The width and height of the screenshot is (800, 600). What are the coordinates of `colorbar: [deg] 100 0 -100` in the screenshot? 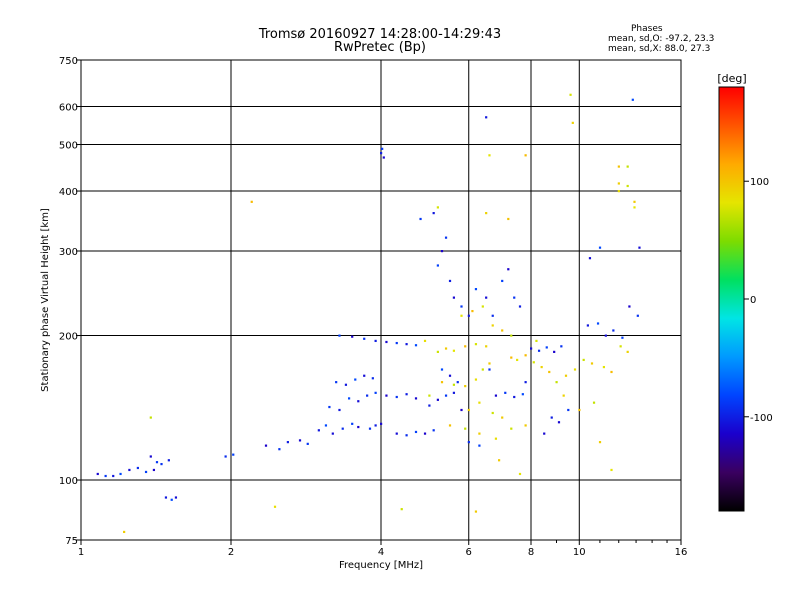 It's located at (745, 292).